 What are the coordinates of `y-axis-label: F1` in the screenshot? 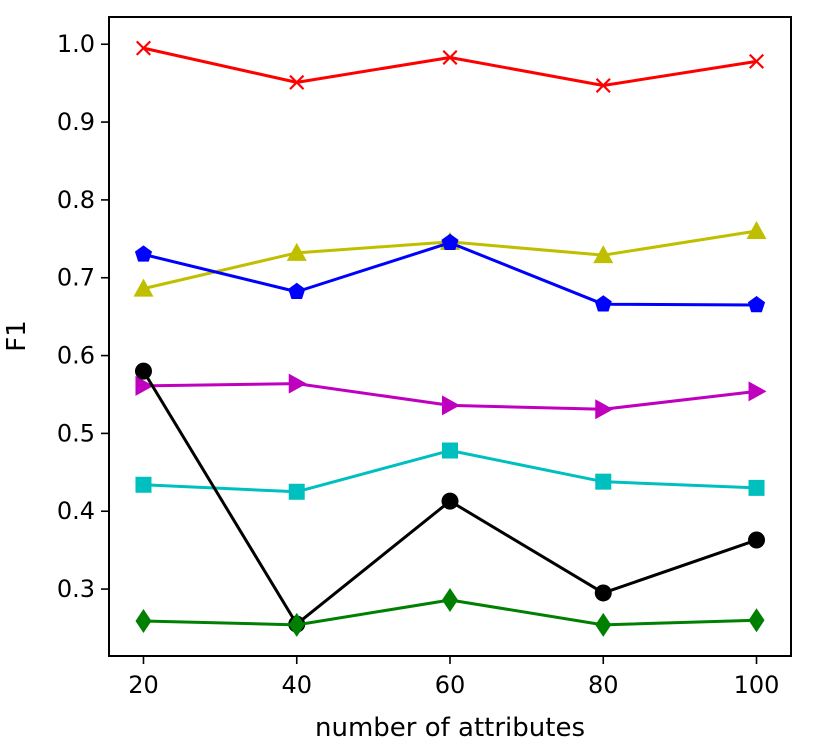 It's located at (17, 336).